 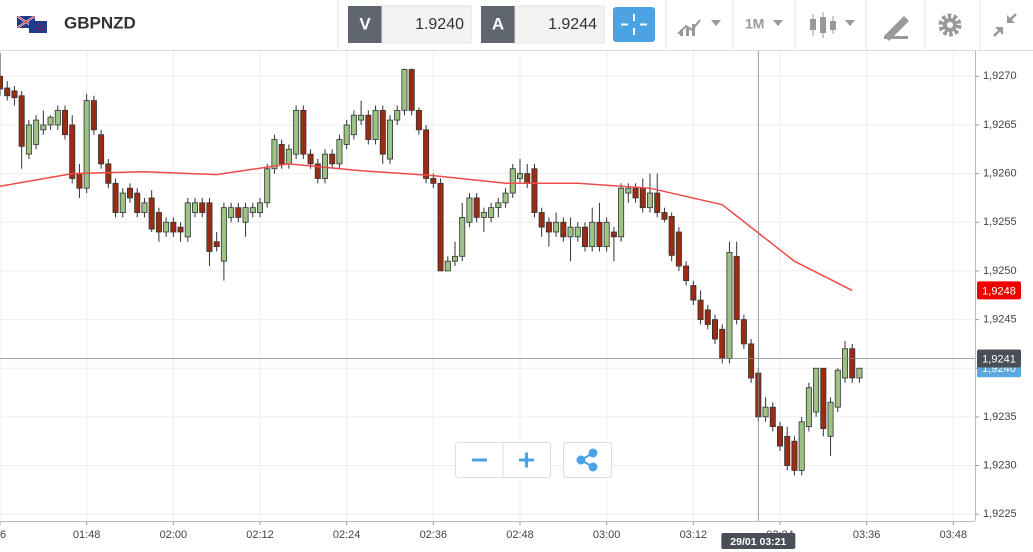 What do you see at coordinates (950, 25) in the screenshot?
I see `settings-button` at bounding box center [950, 25].